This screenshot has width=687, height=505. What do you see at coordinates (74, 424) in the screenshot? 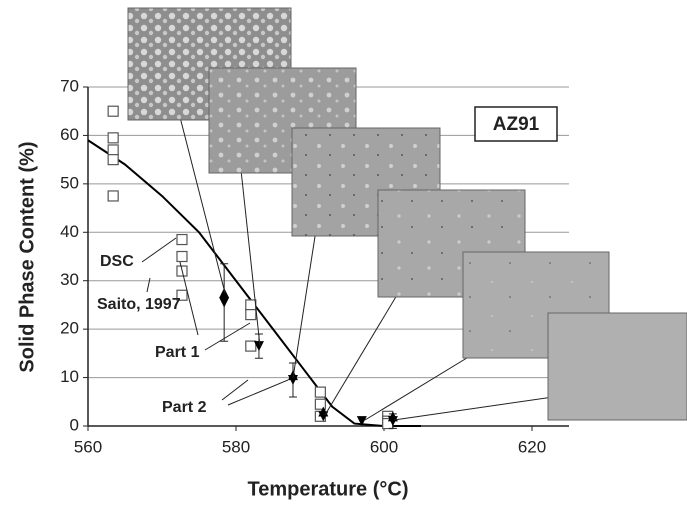
I see `y-tick-label: 0` at bounding box center [74, 424].